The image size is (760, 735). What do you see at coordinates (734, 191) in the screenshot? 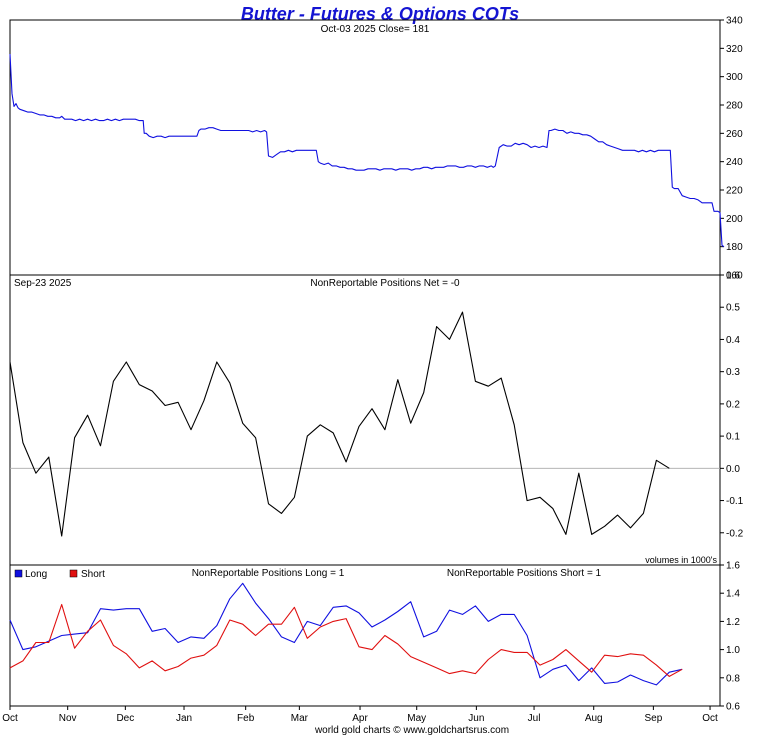
I see `y-tick-label: 220` at bounding box center [734, 191].